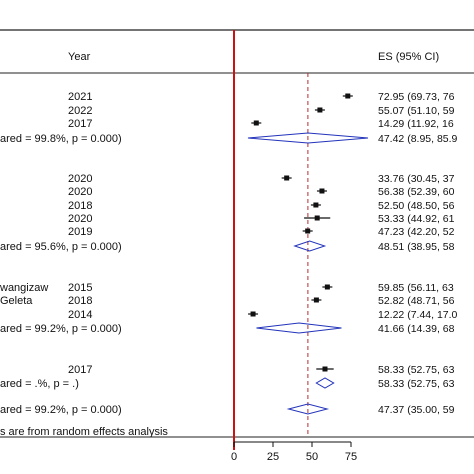  Describe the element at coordinates (16, 301) in the screenshot. I see `study-label: Geleta` at that location.